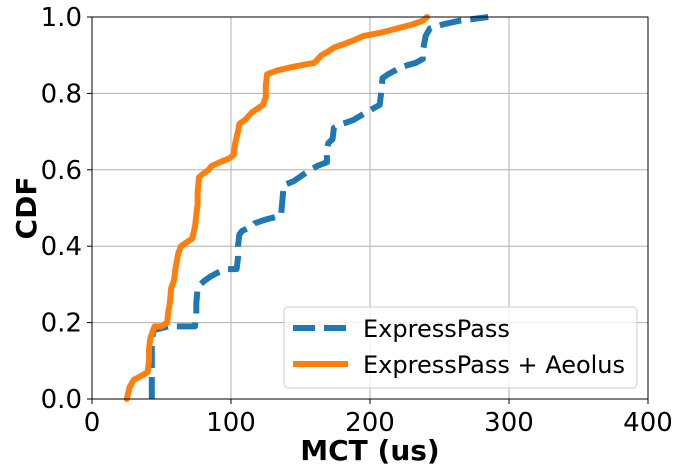 Image resolution: width=682 pixels, height=472 pixels. What do you see at coordinates (61, 171) in the screenshot?
I see `y-tick-label-3: 0.6` at bounding box center [61, 171].